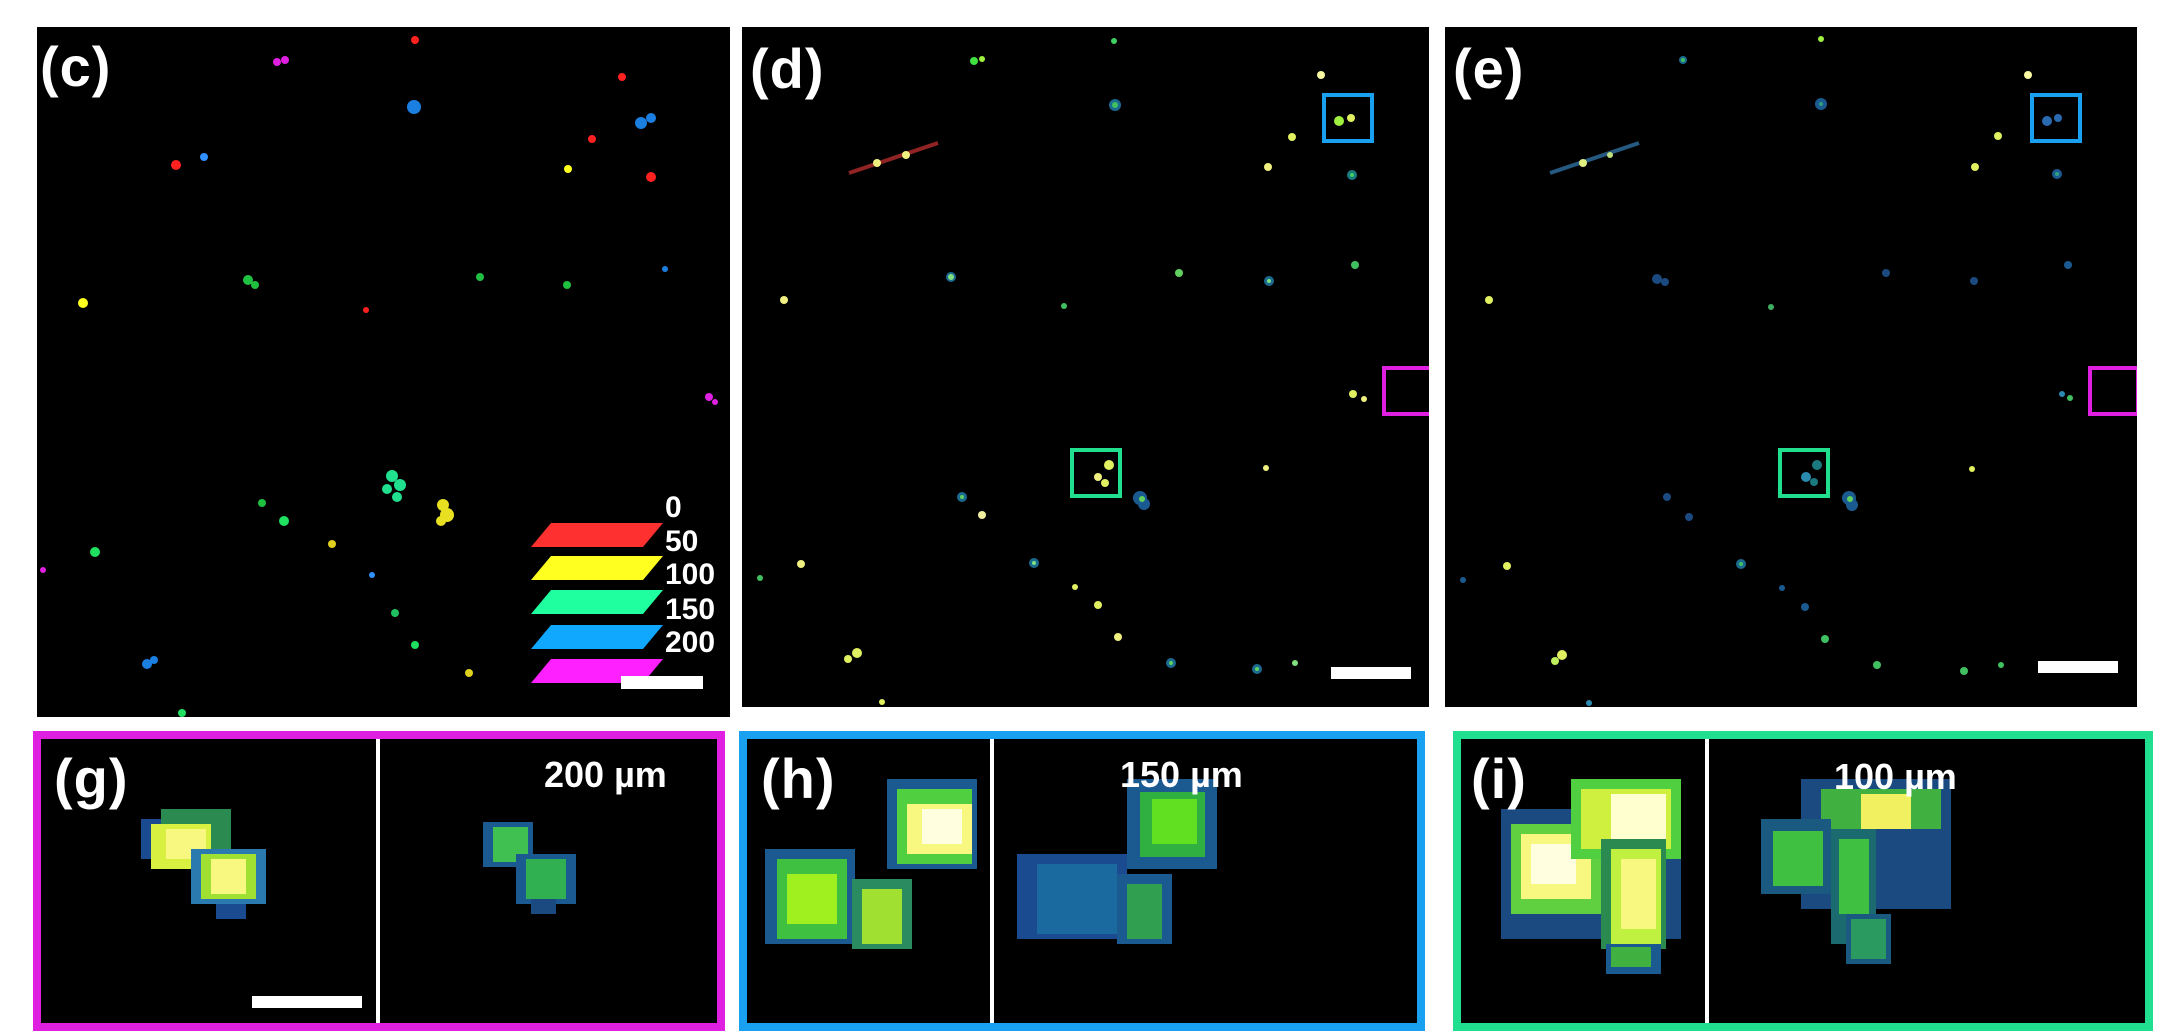 The image size is (2157, 1035). I want to click on panel-e-label: (e), so click(1489, 68).